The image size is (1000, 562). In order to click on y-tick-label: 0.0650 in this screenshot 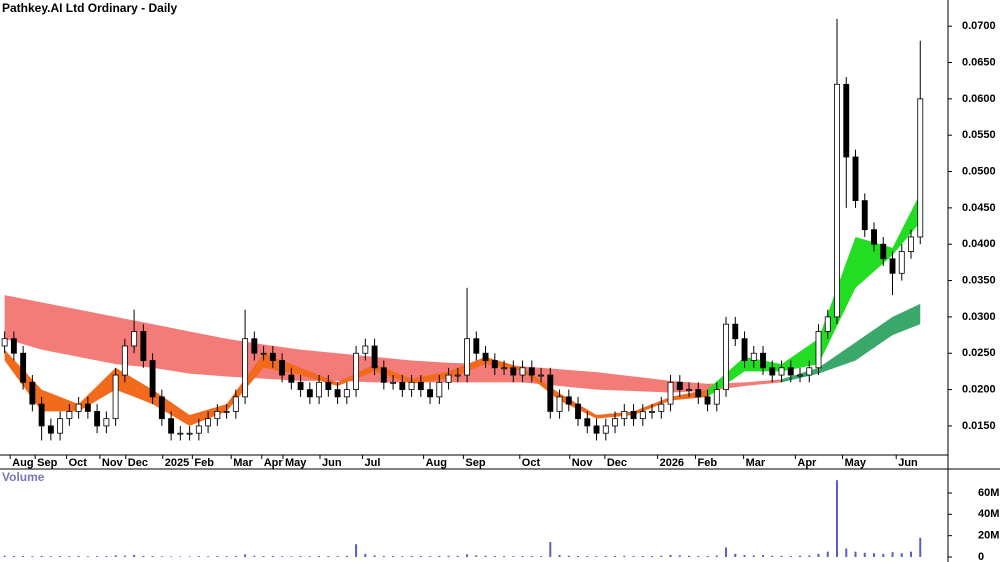, I will do `click(979, 62)`.